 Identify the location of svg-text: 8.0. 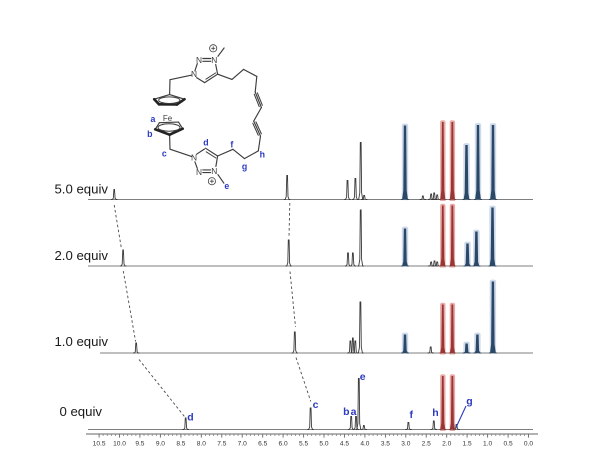
(201, 444).